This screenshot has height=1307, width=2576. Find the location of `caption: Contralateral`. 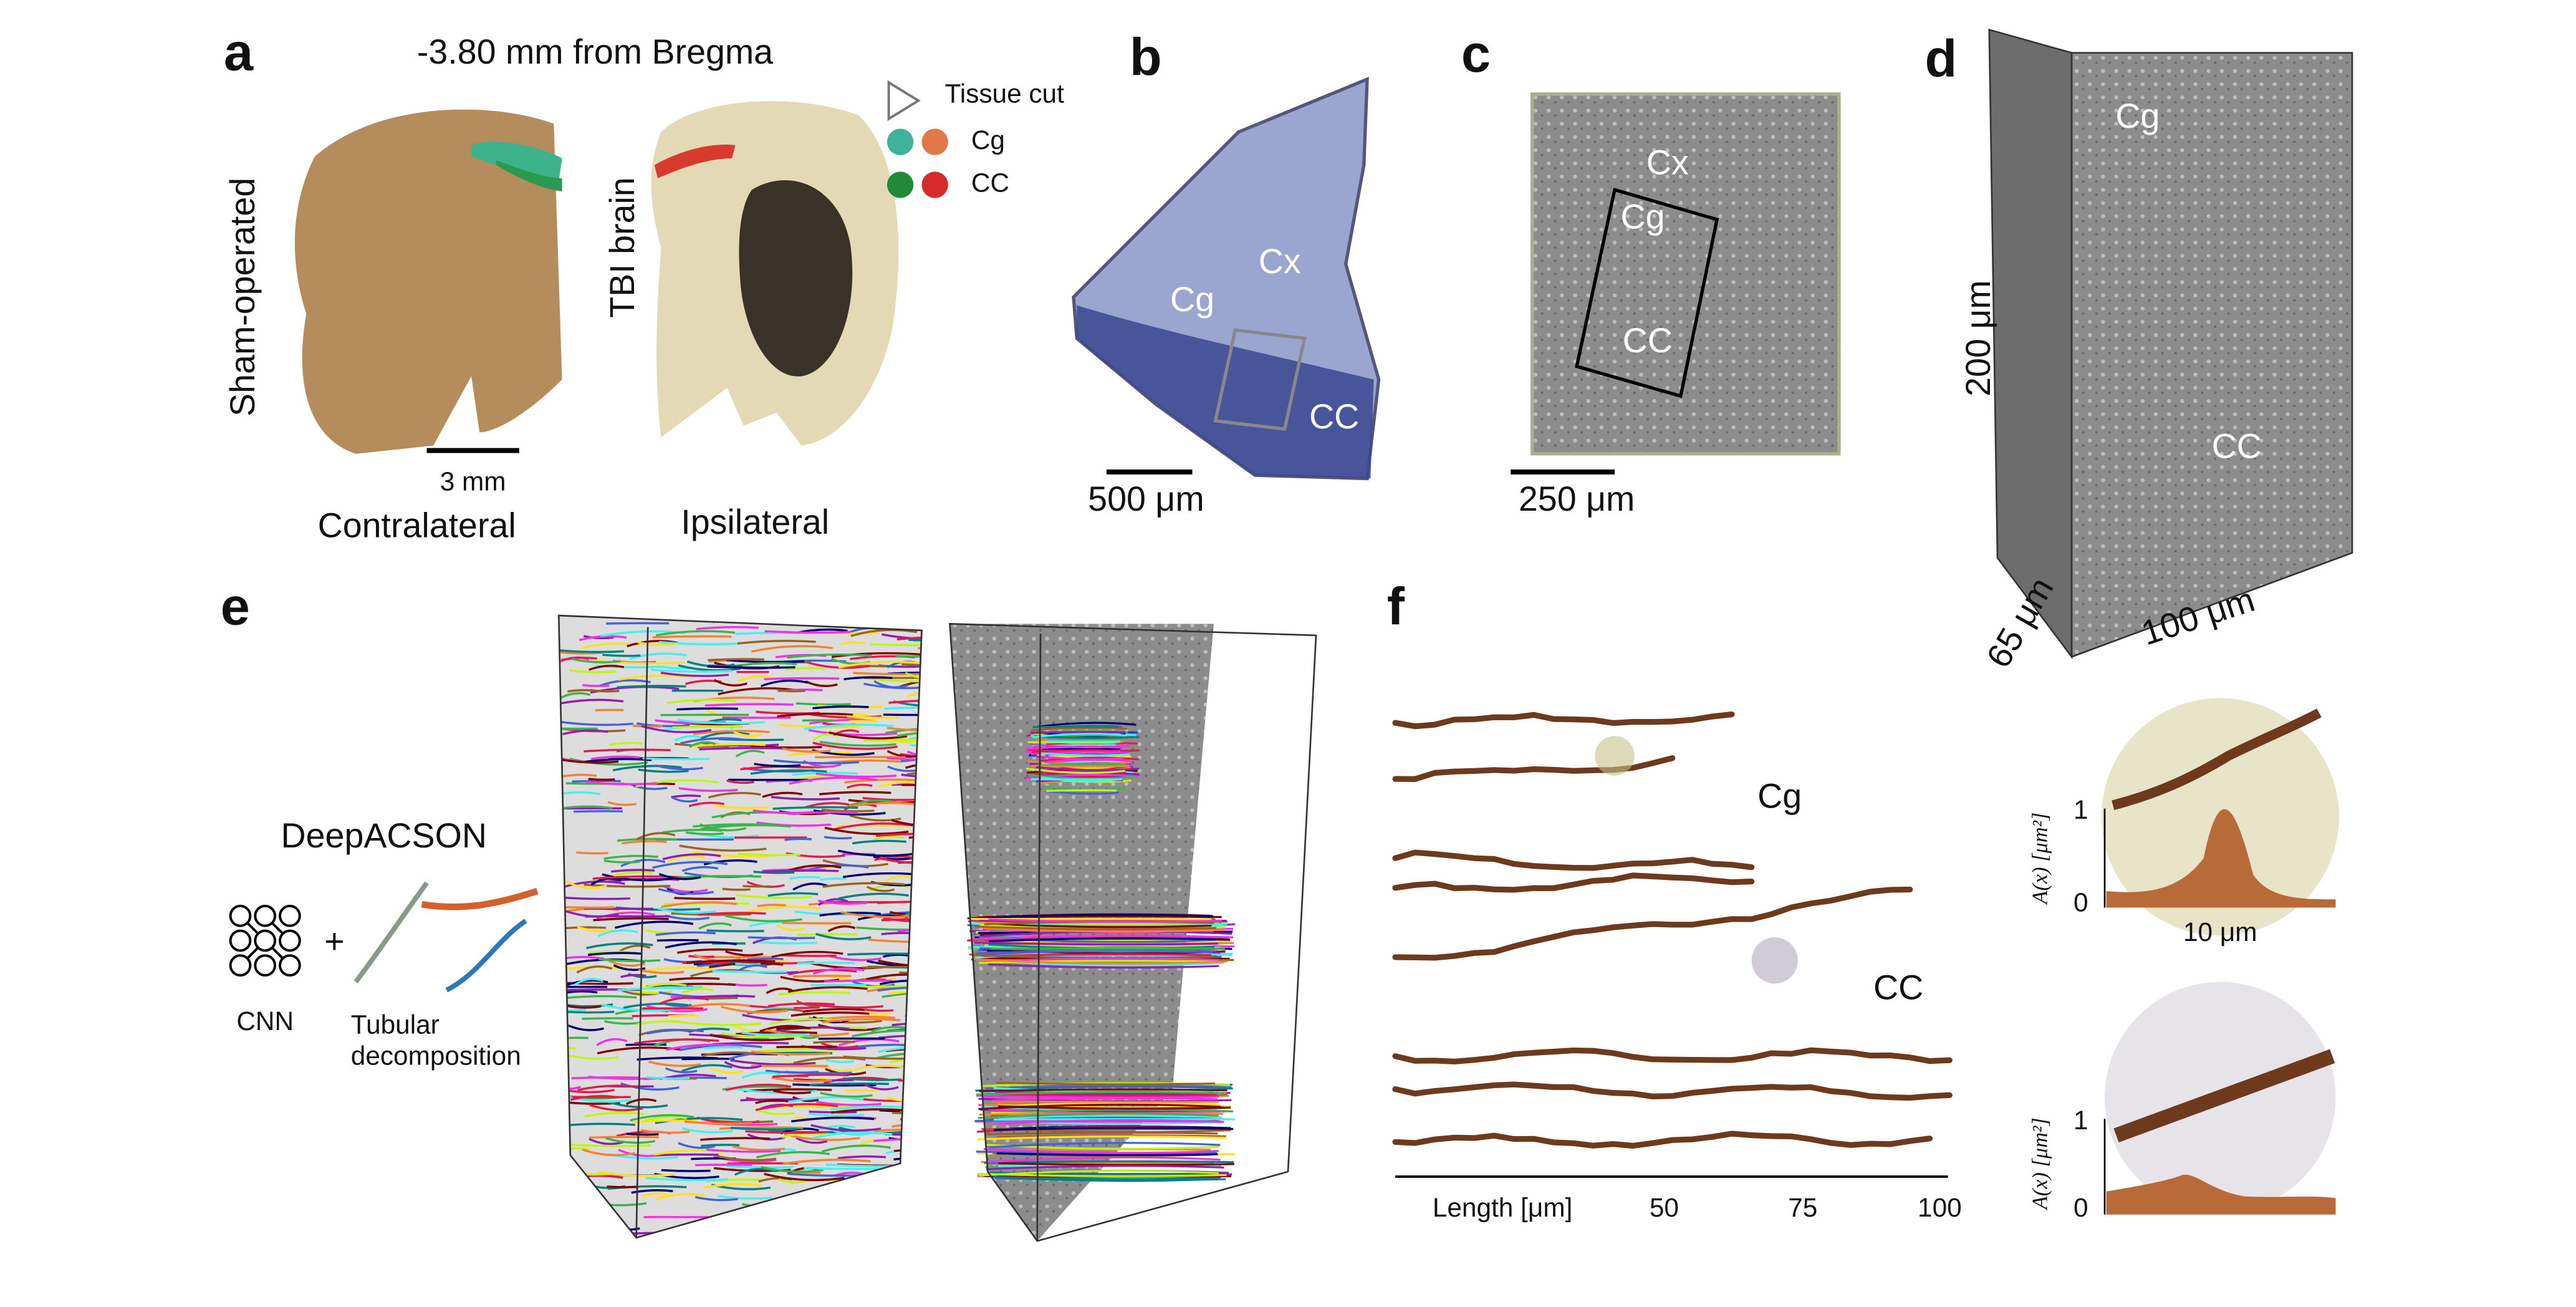

caption: Contralateral is located at coordinates (417, 525).